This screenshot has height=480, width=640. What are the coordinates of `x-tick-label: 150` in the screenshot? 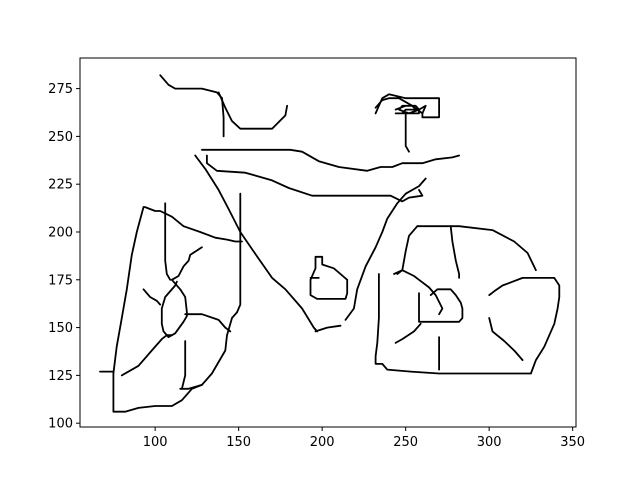 It's located at (238, 442).